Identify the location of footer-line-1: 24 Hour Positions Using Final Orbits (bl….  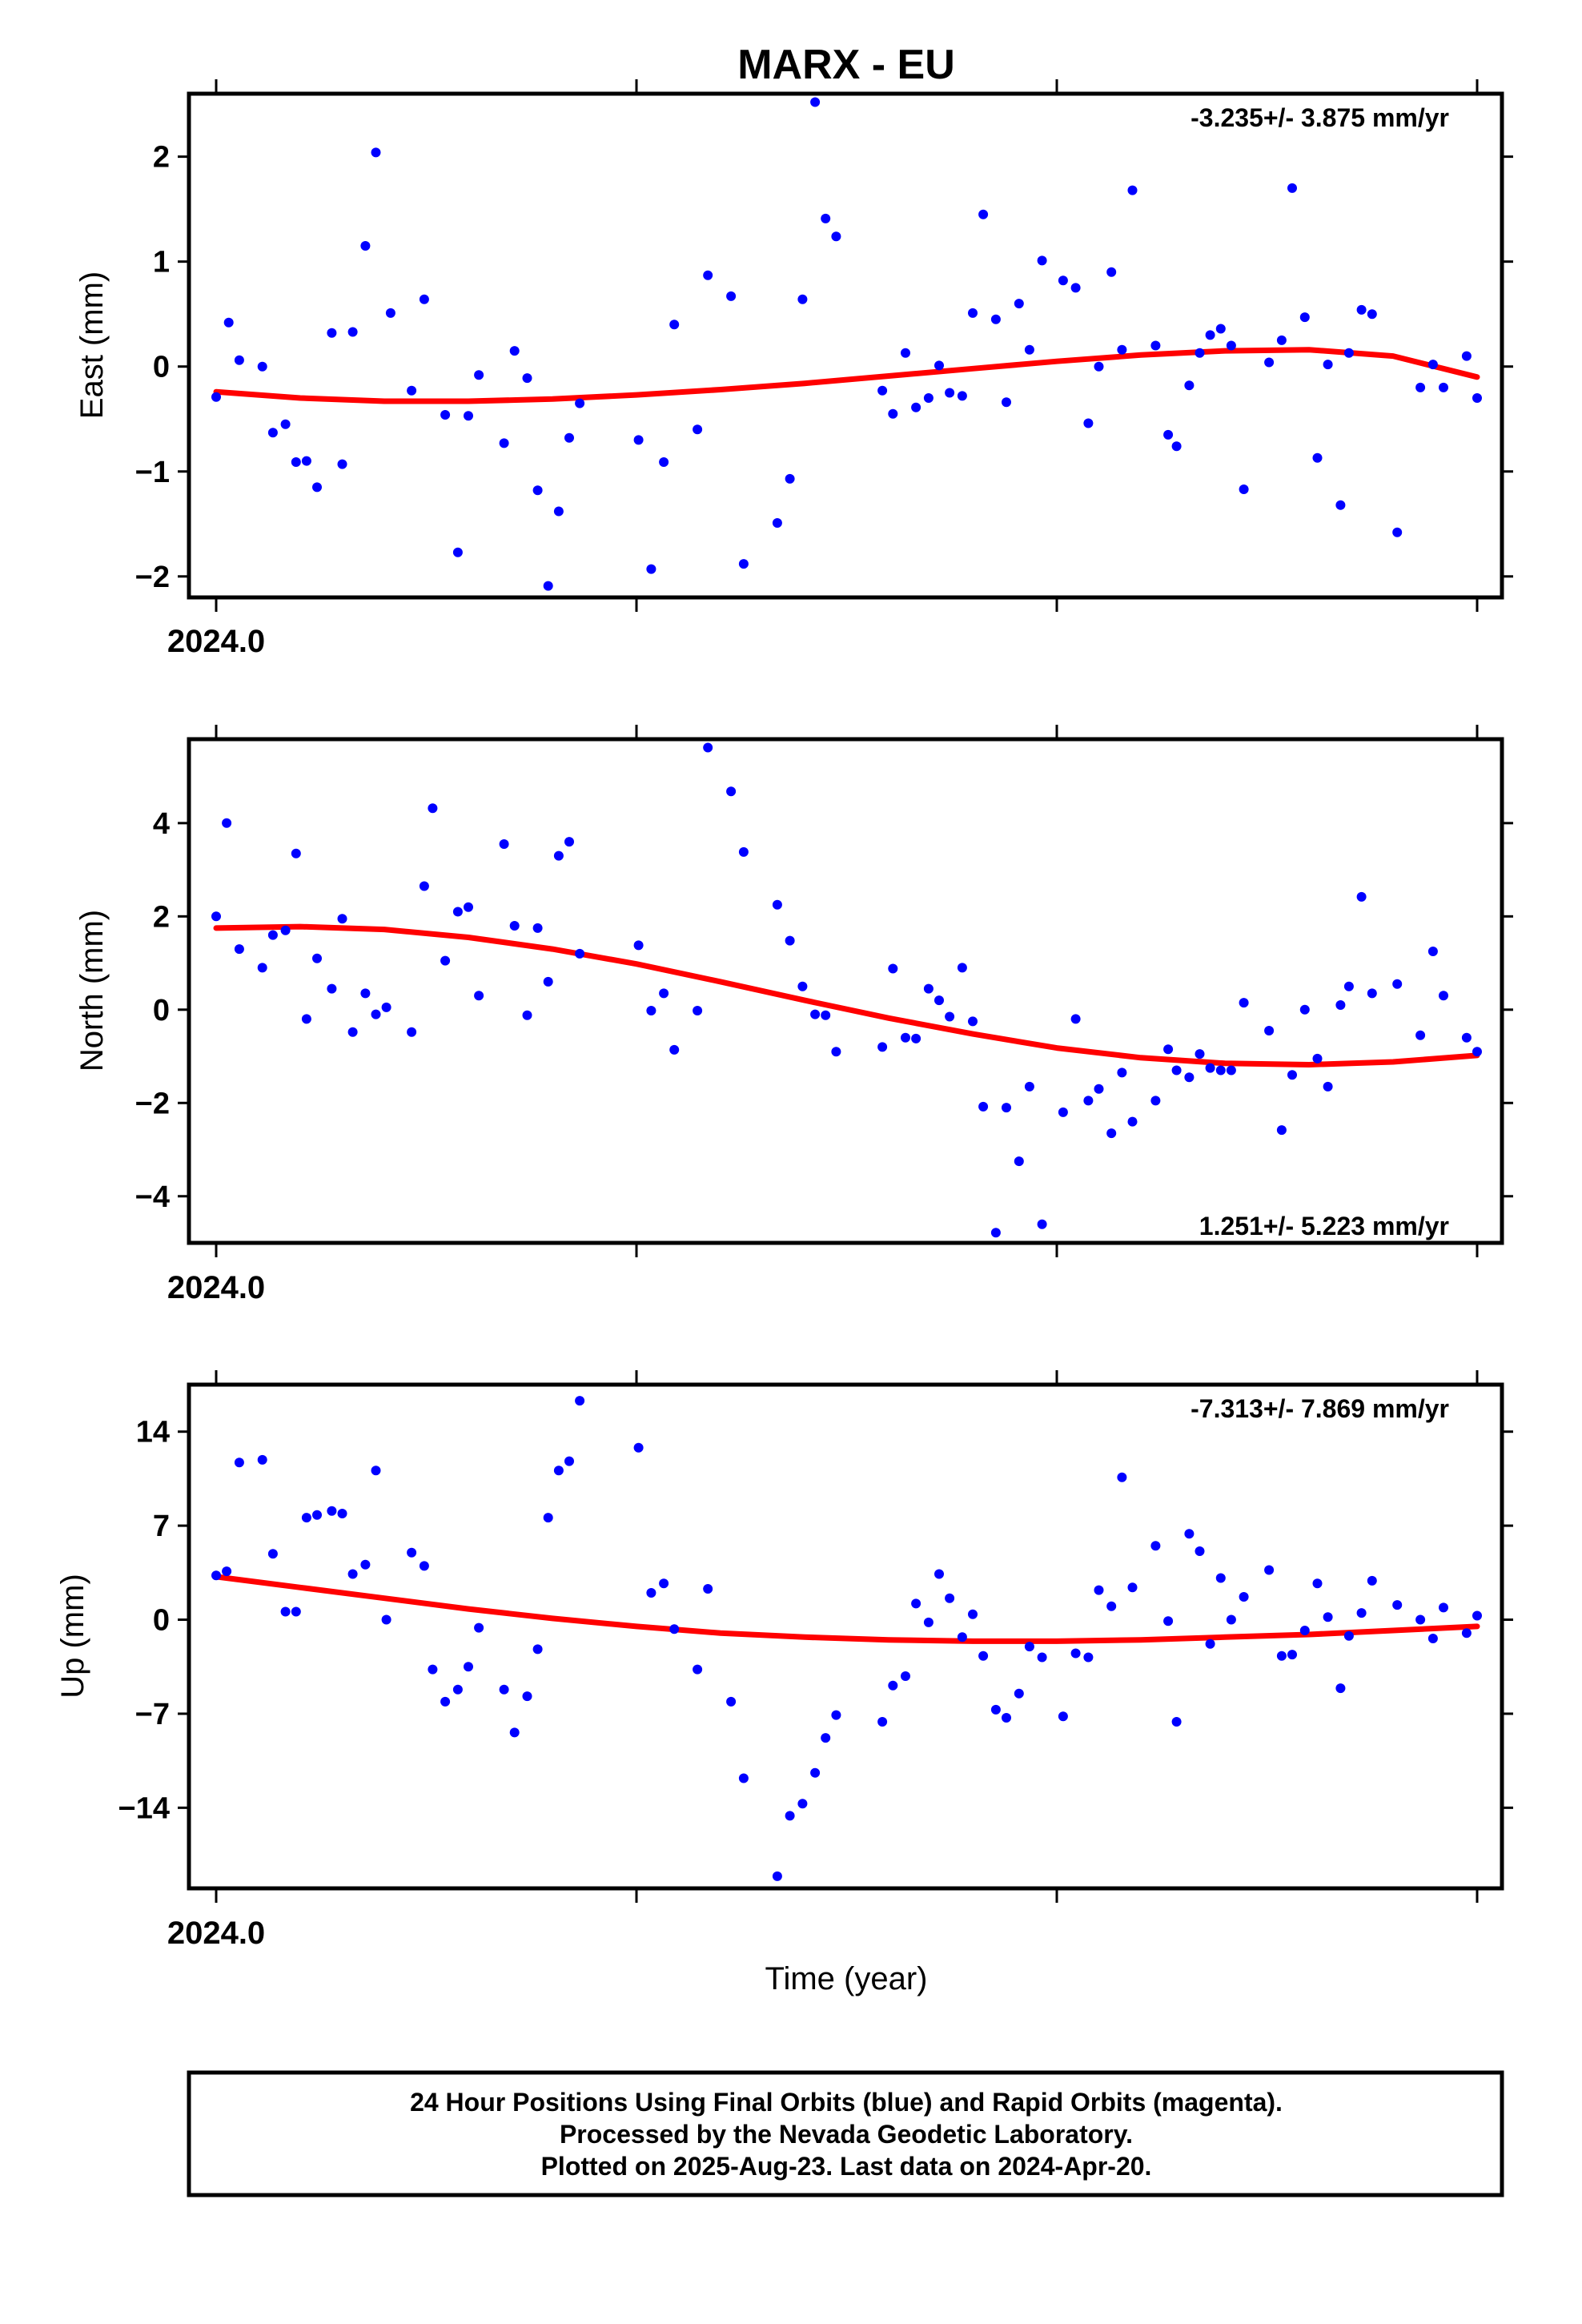
(847, 2102).